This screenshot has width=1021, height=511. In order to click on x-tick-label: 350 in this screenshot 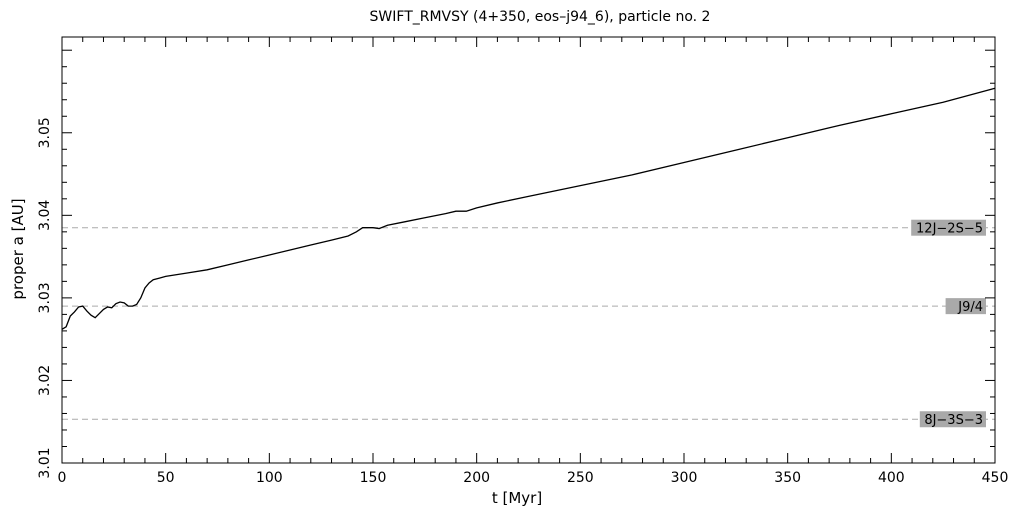, I will do `click(787, 478)`.